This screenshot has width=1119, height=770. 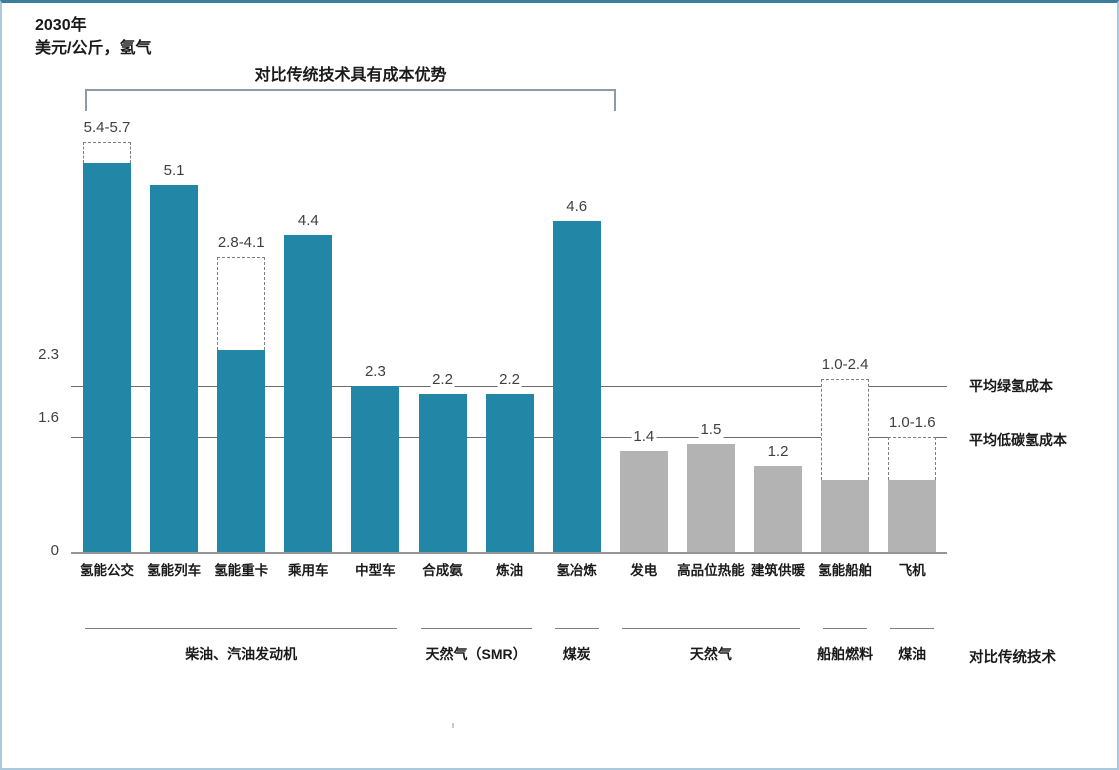 I want to click on range-box-氢能重卡, so click(x=241, y=303).